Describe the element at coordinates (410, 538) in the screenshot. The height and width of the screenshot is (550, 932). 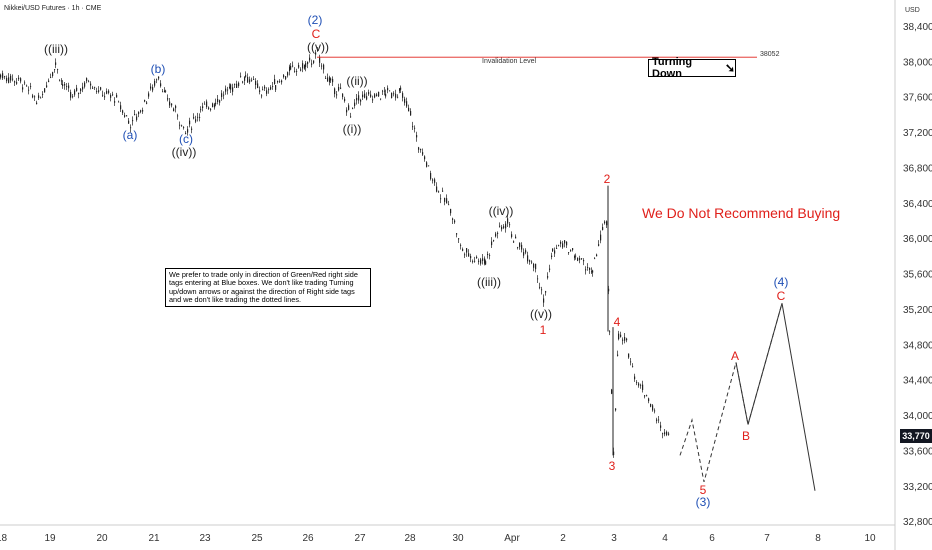
I see `x-tick-label: 28` at that location.